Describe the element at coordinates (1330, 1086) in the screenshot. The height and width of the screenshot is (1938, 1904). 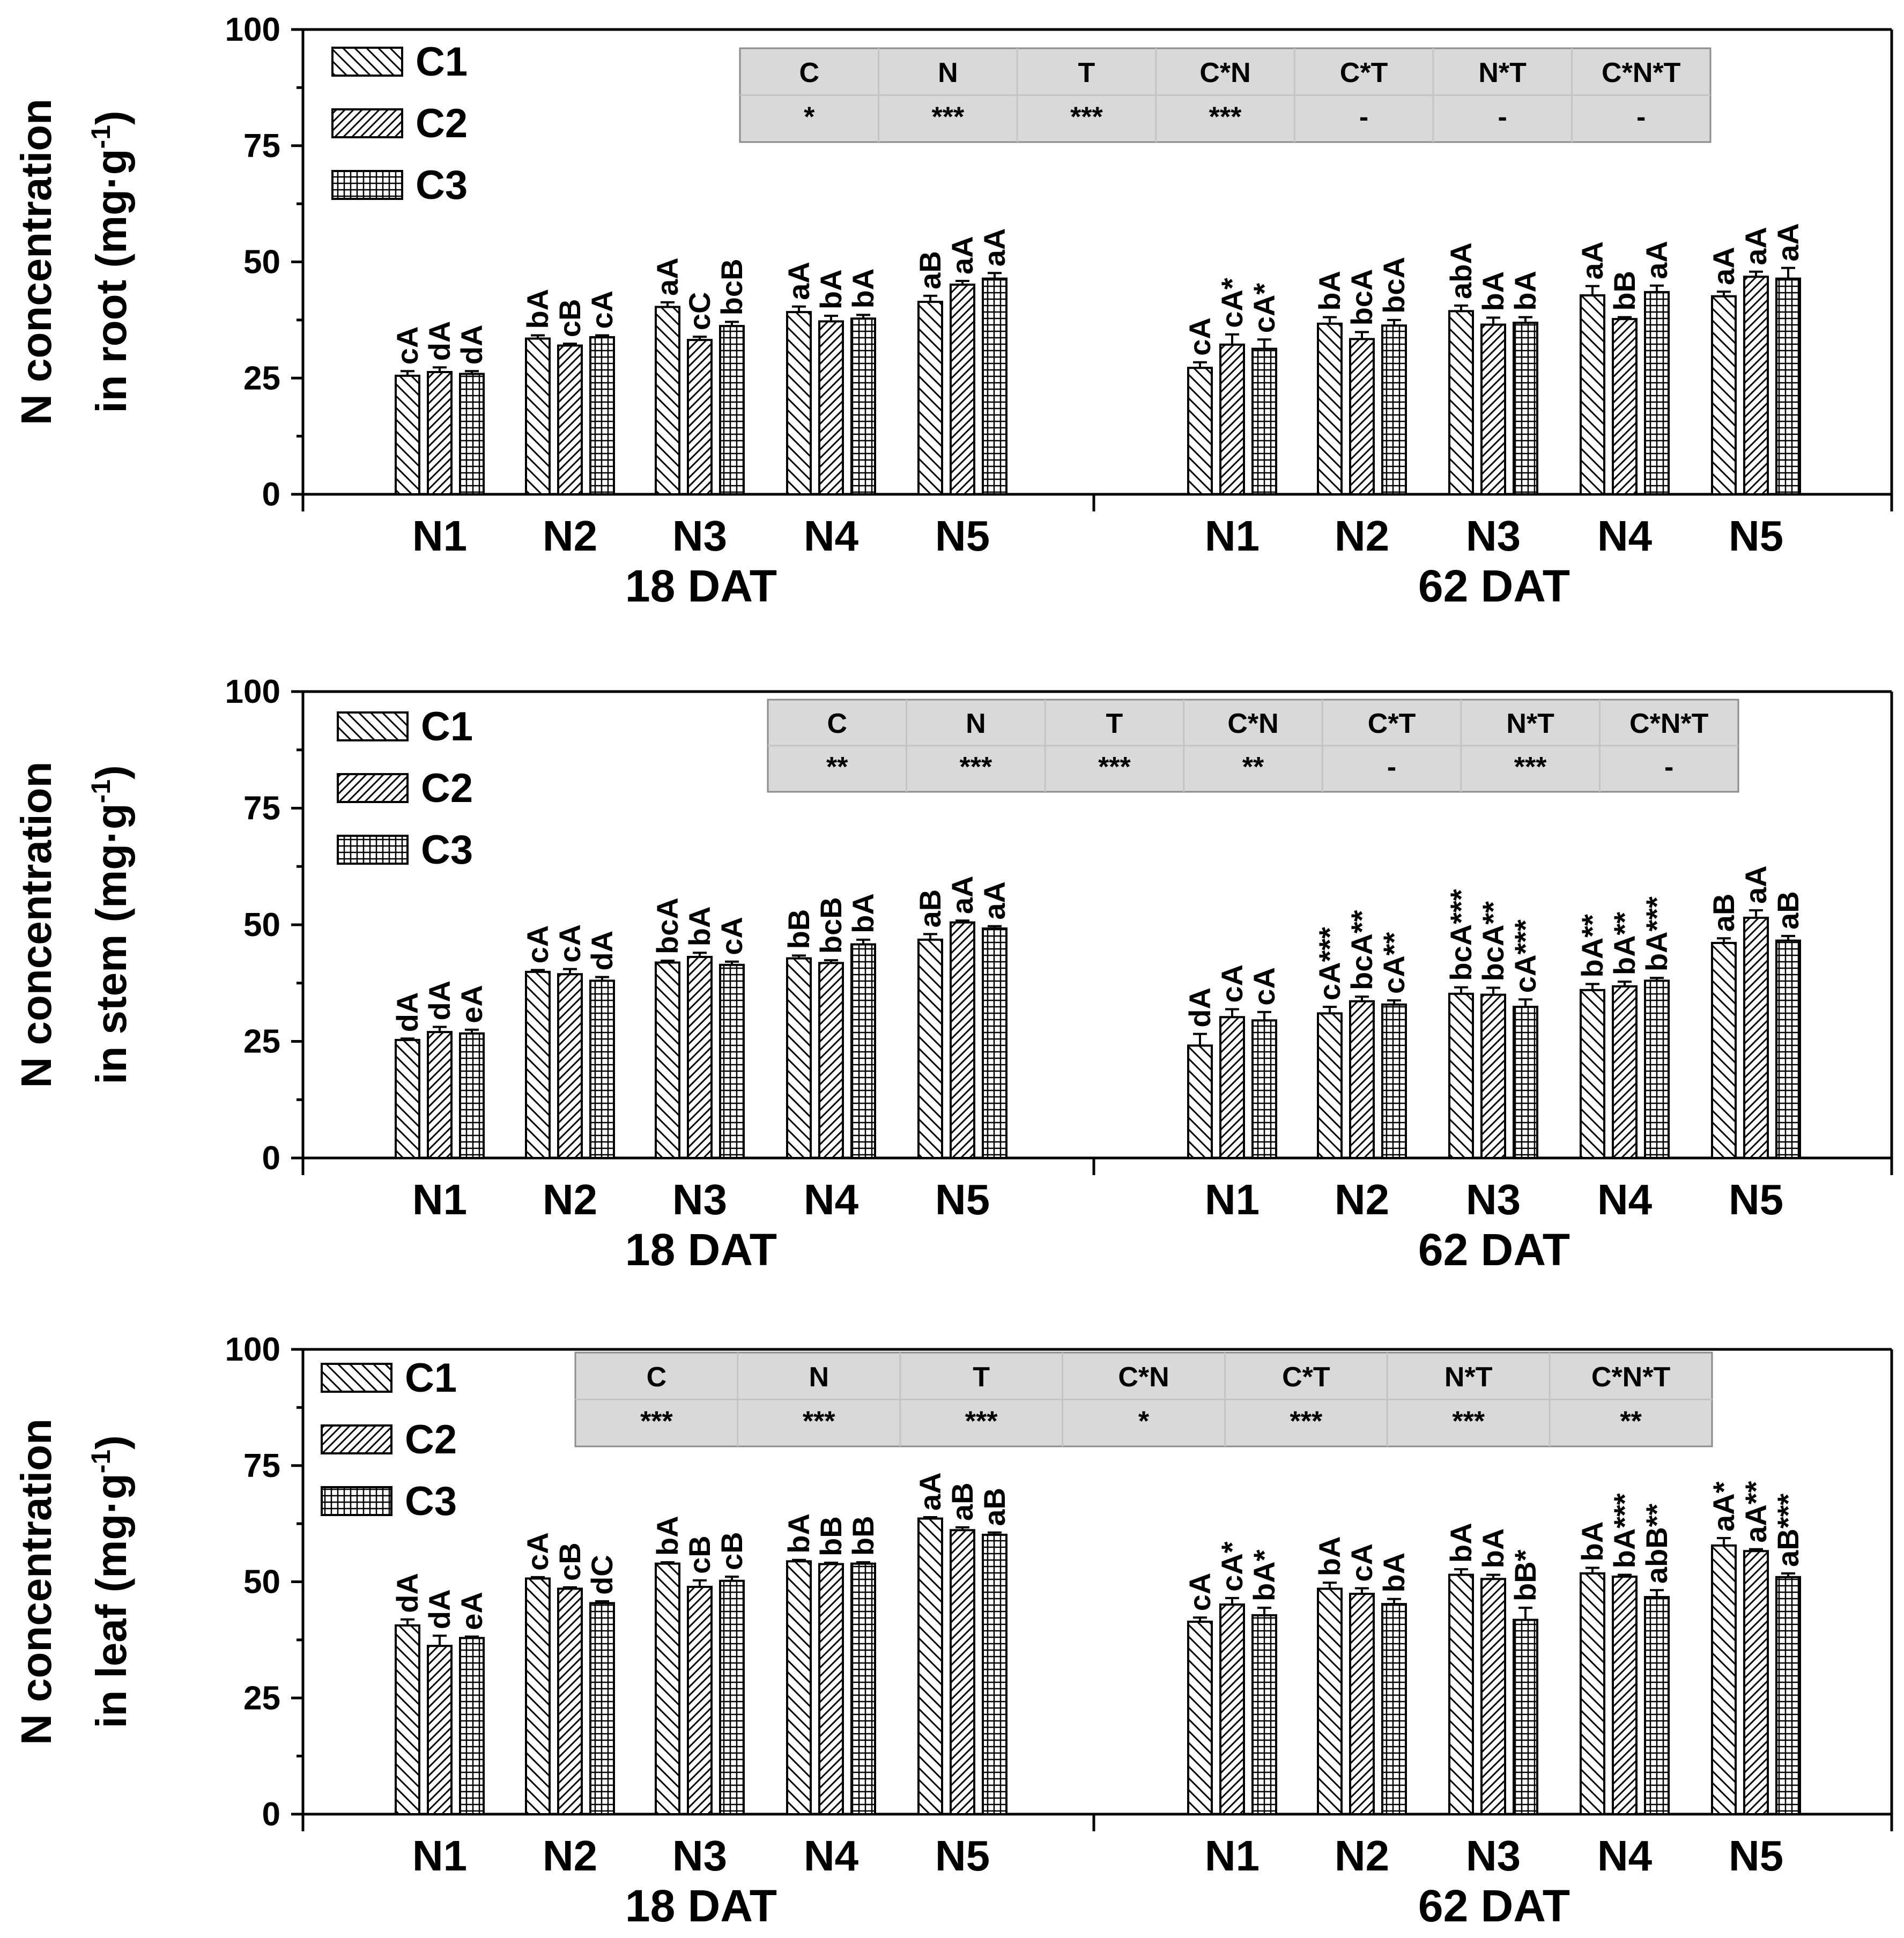
I see `bar-C1-62DAT-N2` at that location.